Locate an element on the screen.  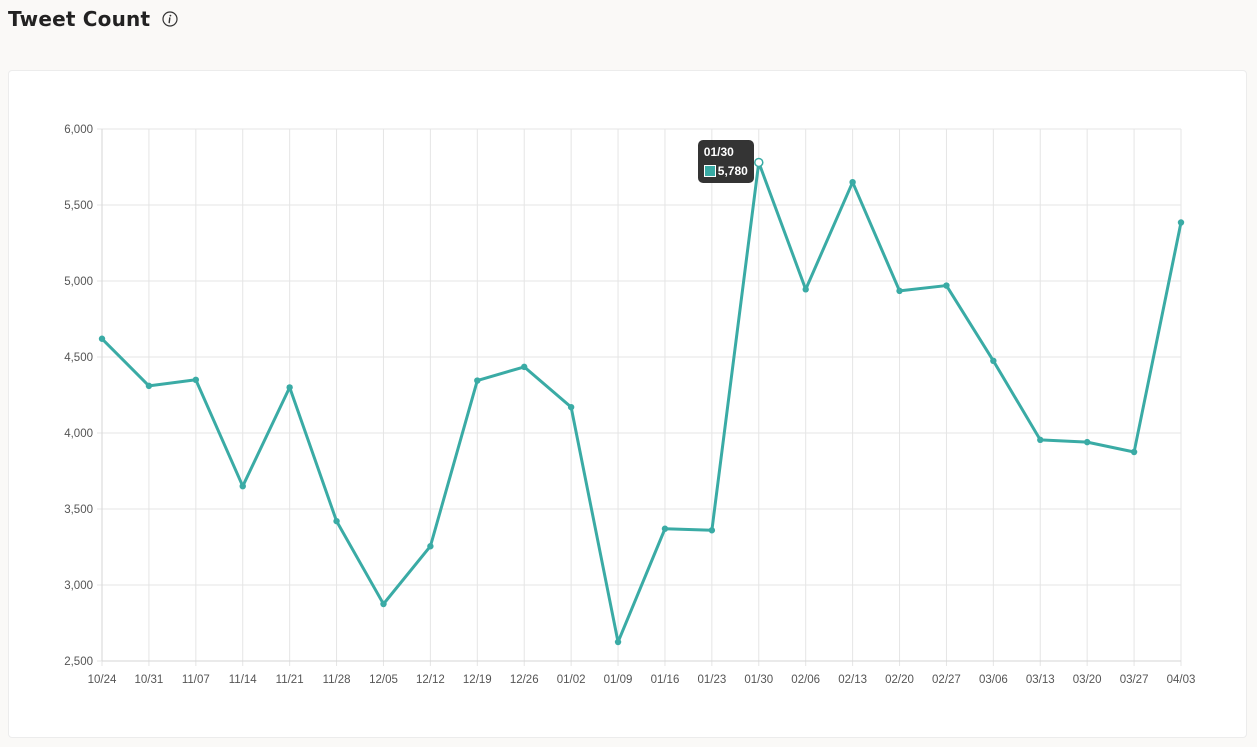
x-tick-label: 03/13 is located at coordinates (1040, 680).